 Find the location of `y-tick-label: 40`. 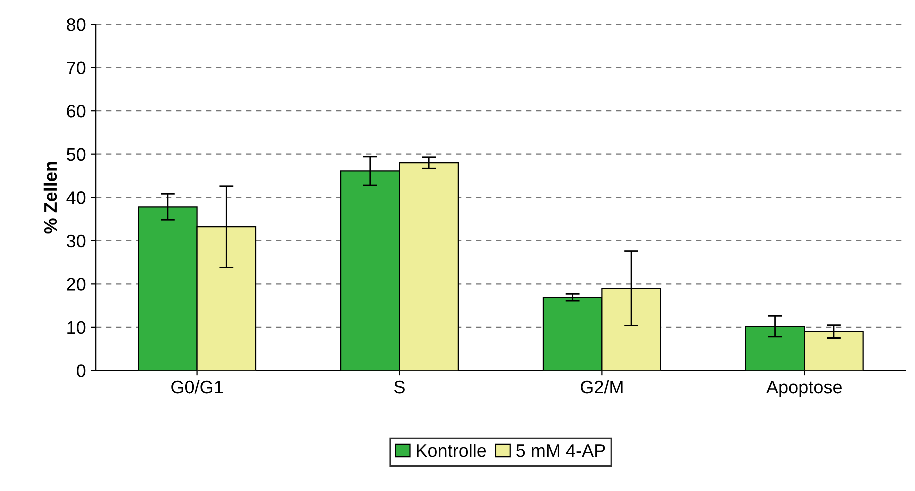

y-tick-label: 40 is located at coordinates (76, 198).